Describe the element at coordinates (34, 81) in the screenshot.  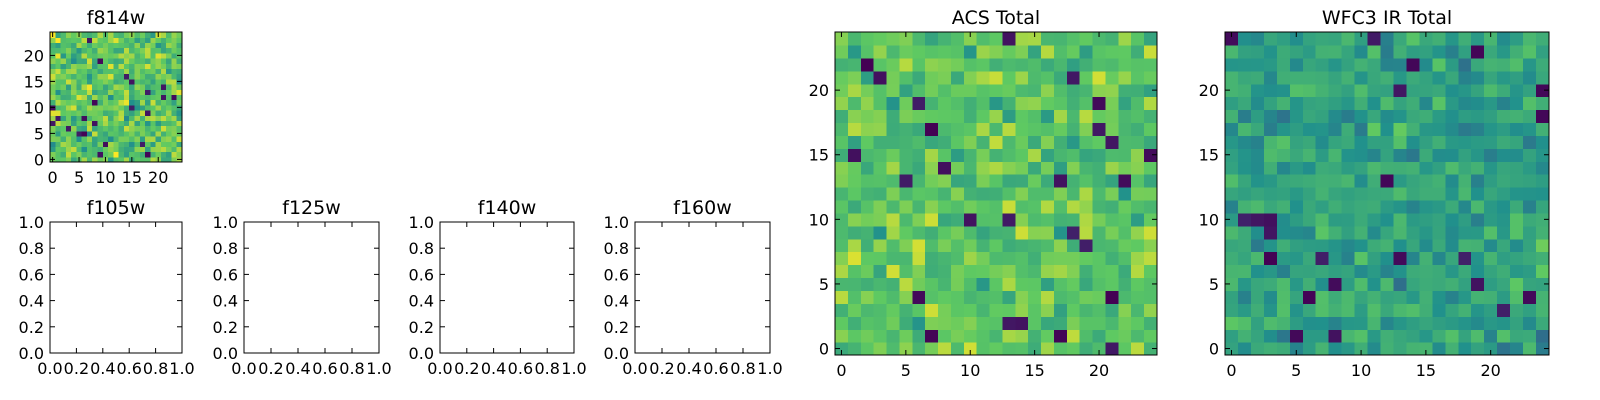
I see `y-tick-label: 15` at that location.